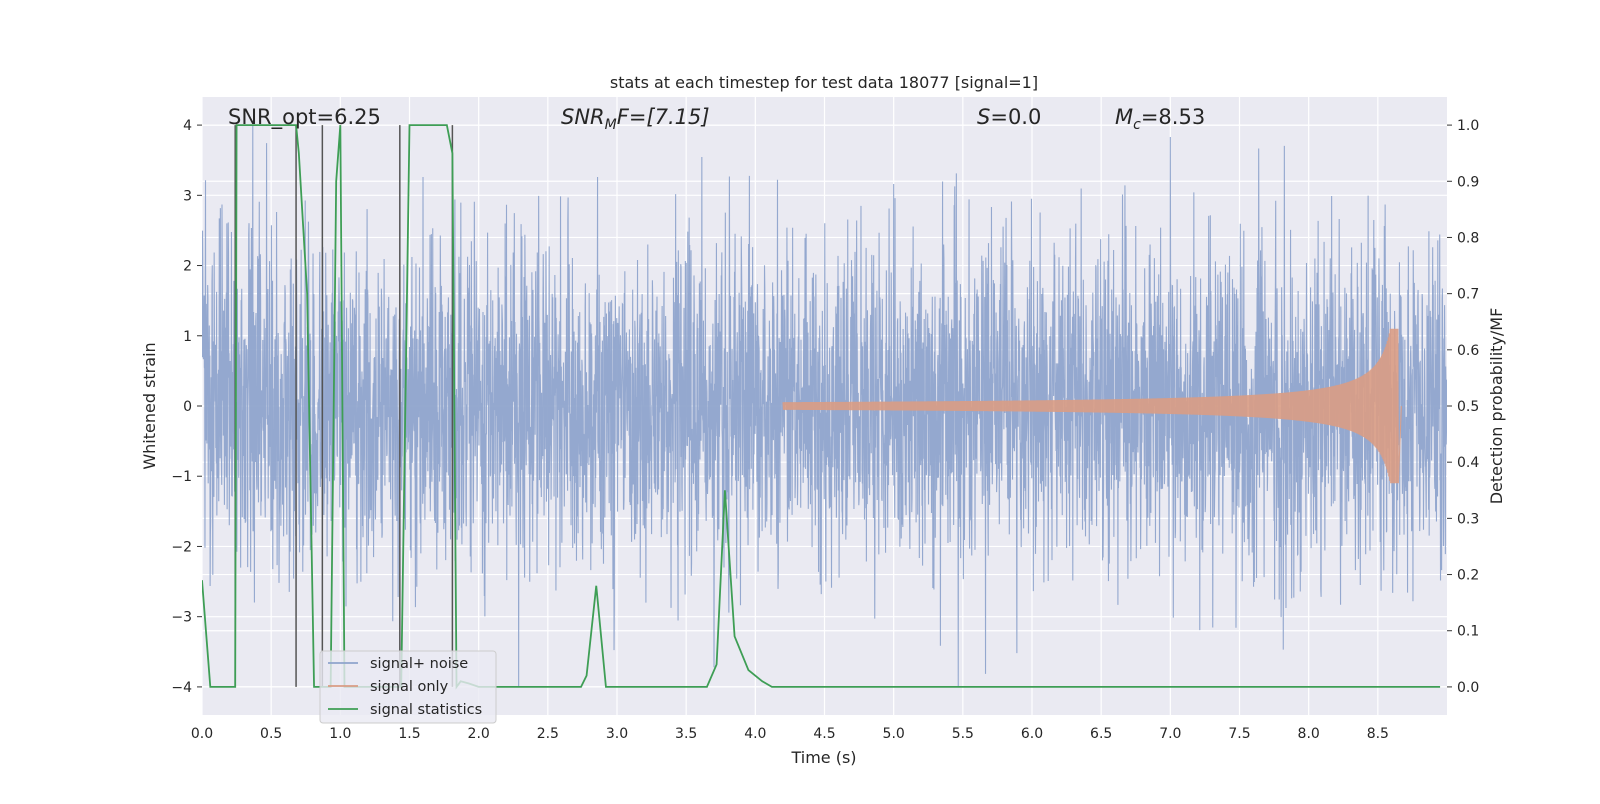 The image size is (1600, 804). I want to click on s-rest: =0.0, so click(1015, 117).